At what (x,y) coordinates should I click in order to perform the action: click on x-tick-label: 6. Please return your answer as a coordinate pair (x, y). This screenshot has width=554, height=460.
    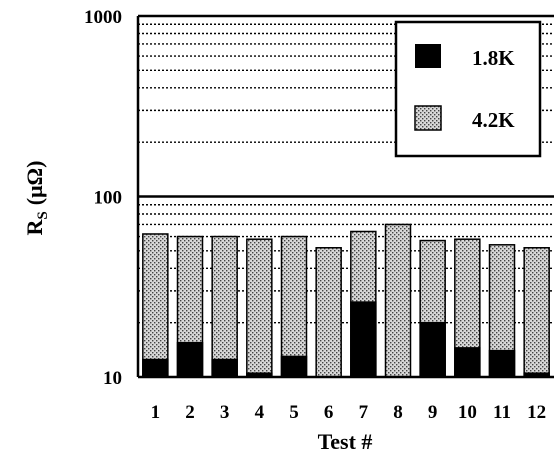
    Looking at the image, I should click on (329, 412).